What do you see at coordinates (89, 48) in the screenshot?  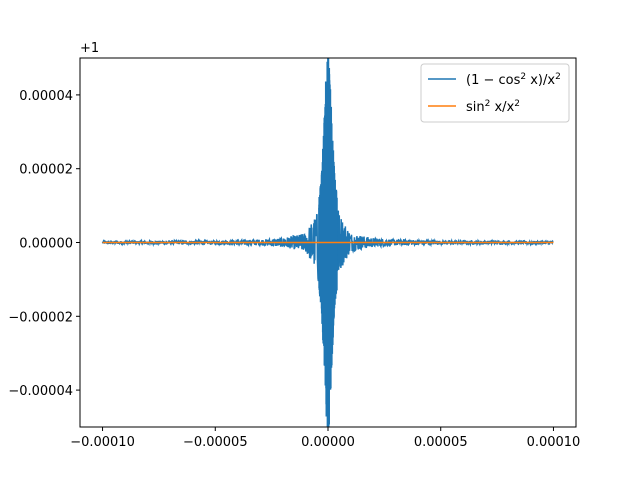 I see `y-axis-offset-label: +1` at bounding box center [89, 48].